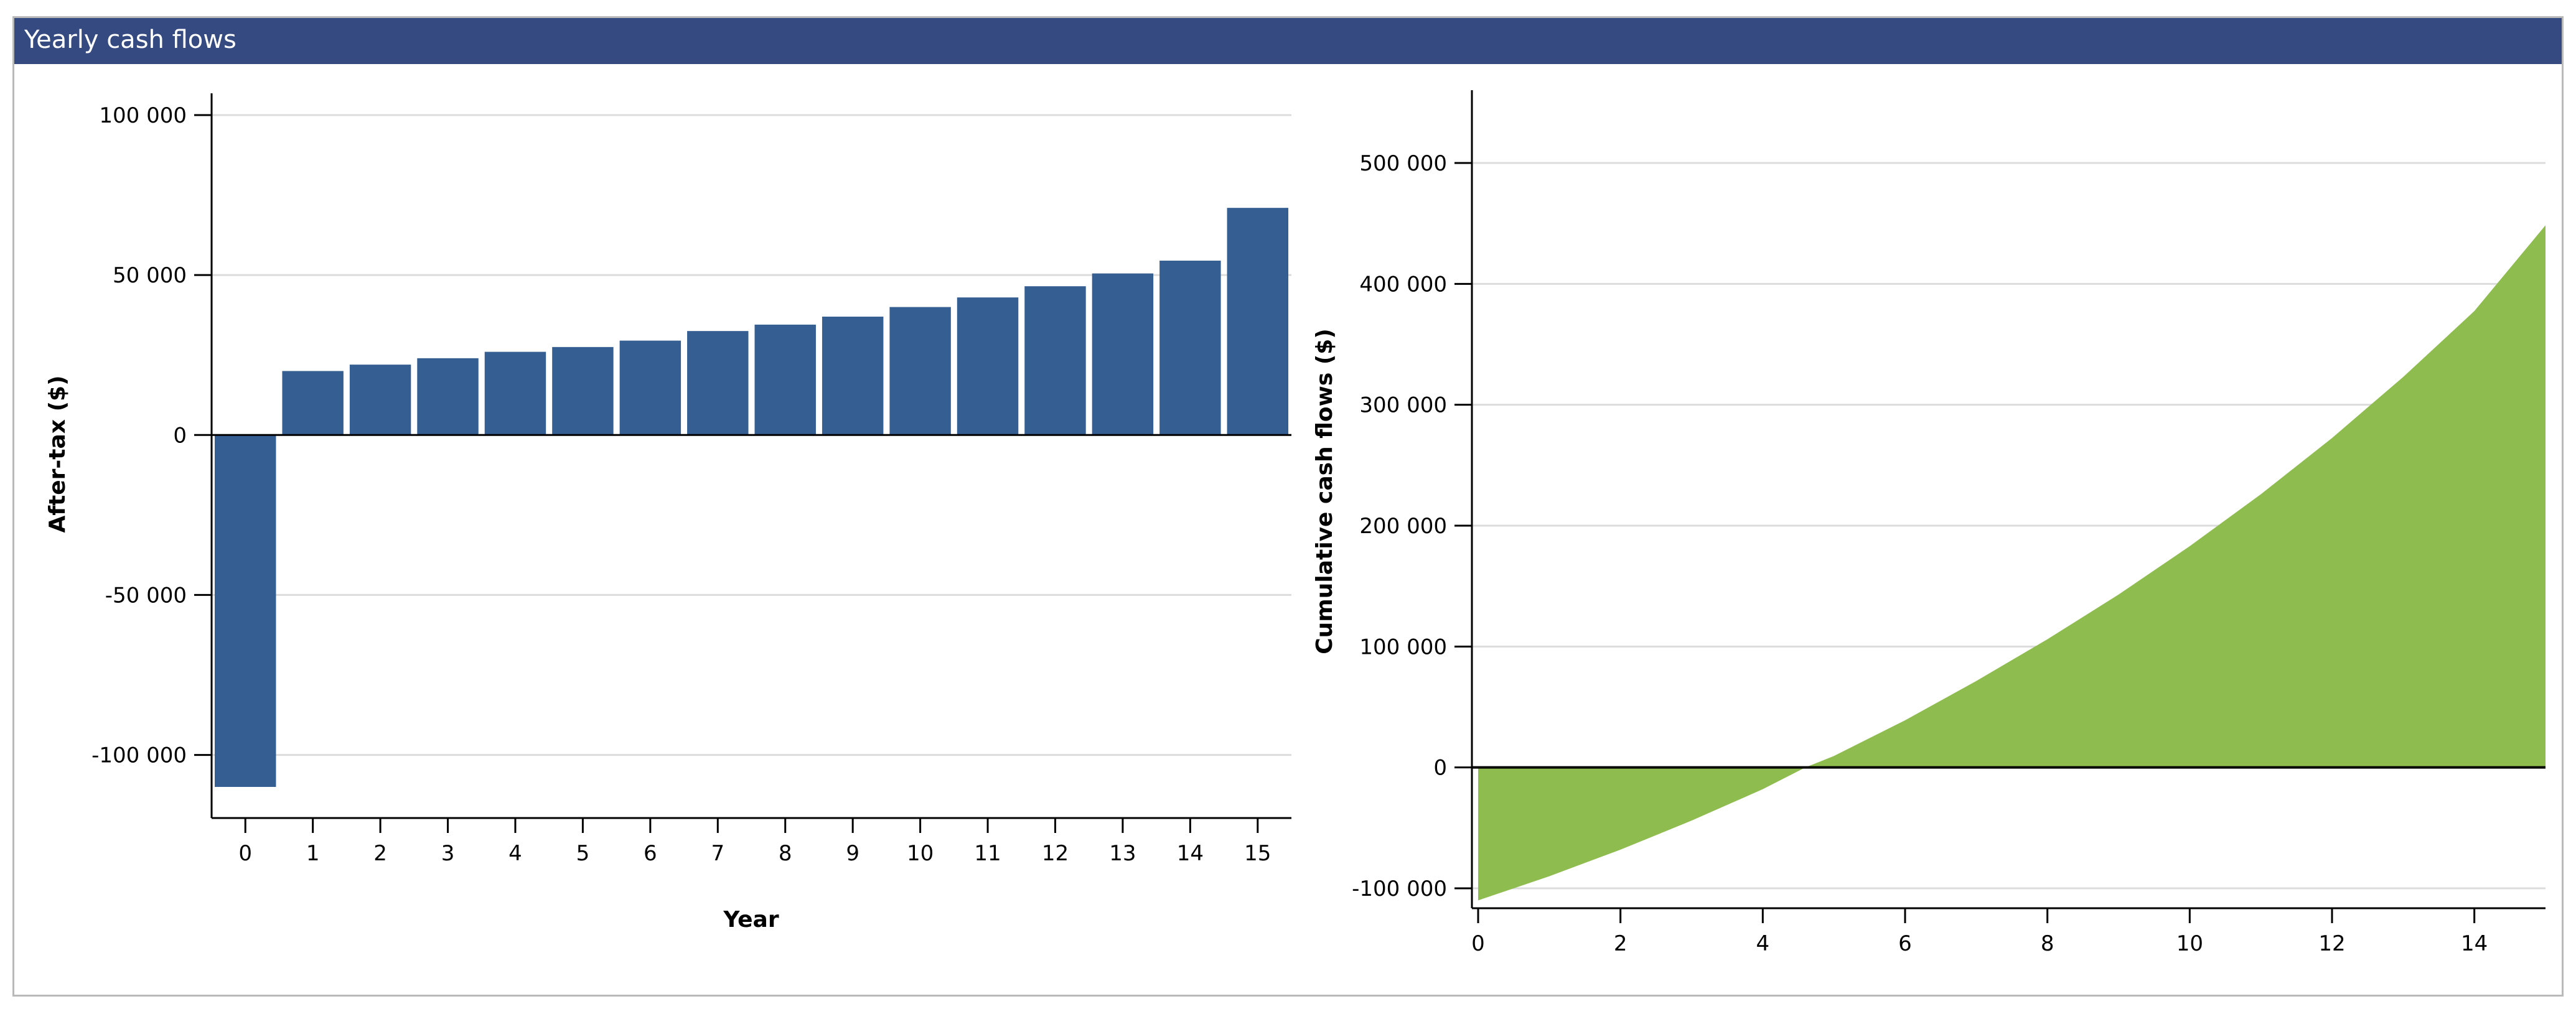 Image resolution: width=2576 pixels, height=1009 pixels. What do you see at coordinates (150, 275) in the screenshot?
I see `bar-chart-y-tick-label: 50 000` at bounding box center [150, 275].